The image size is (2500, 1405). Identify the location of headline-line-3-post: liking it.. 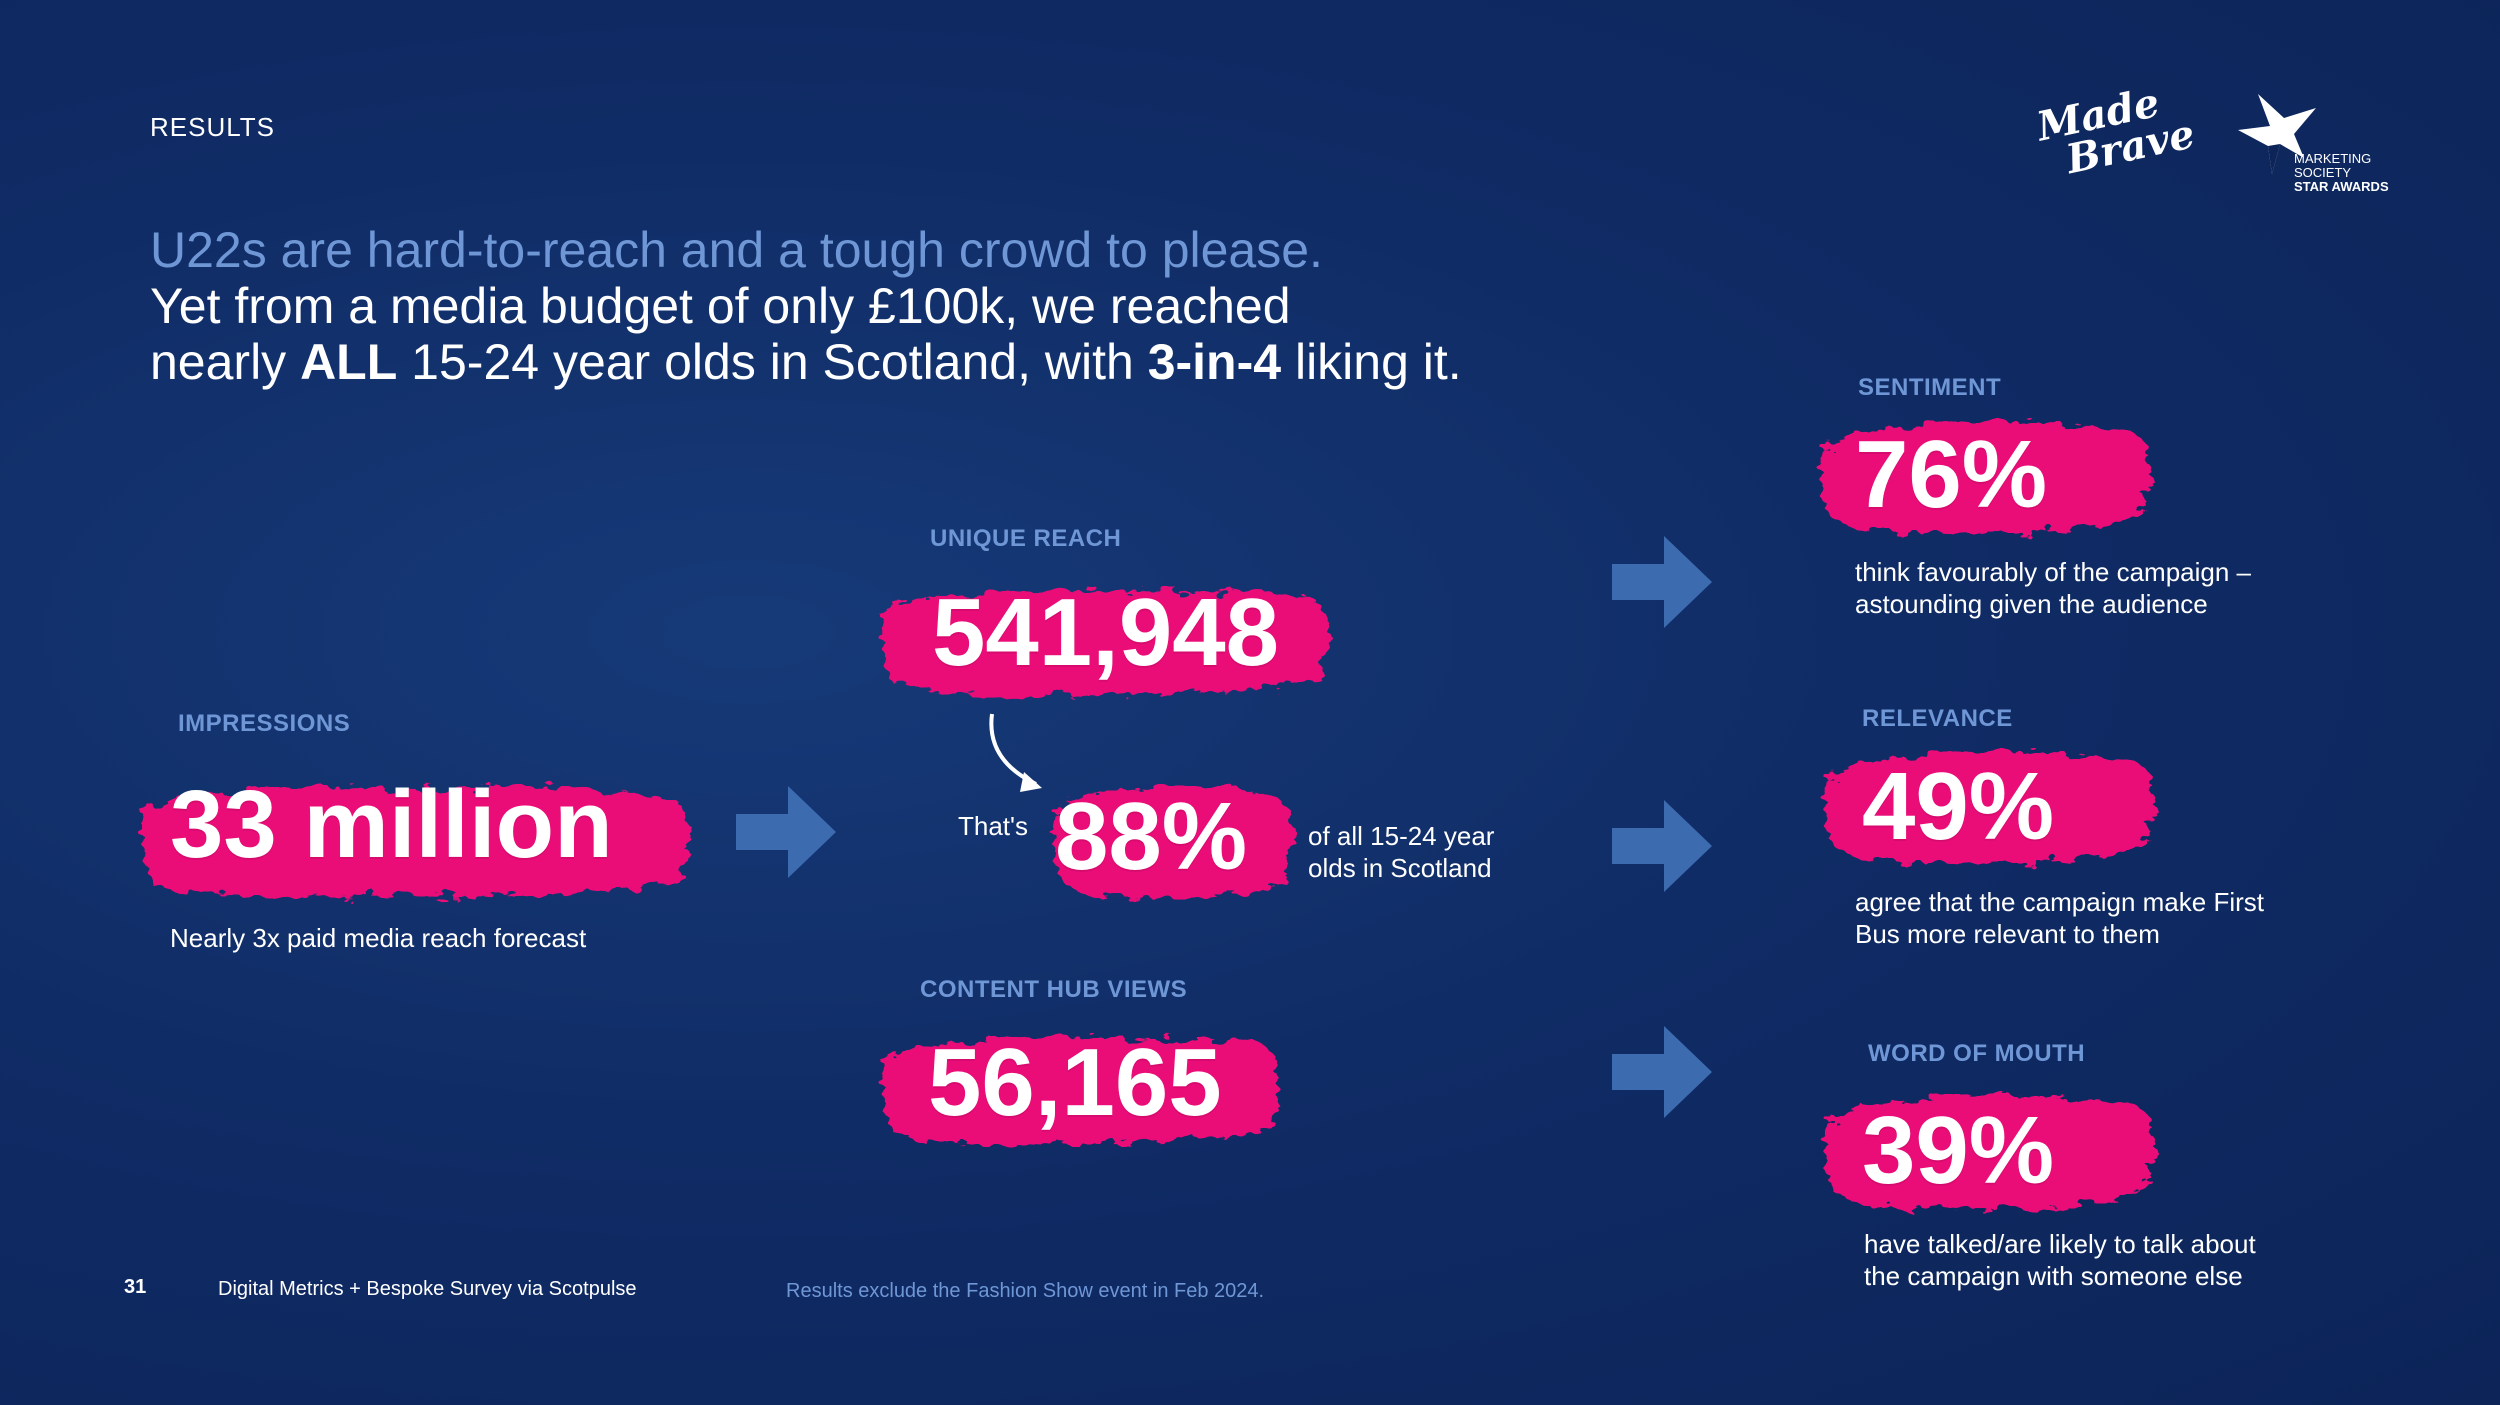
(1371, 362).